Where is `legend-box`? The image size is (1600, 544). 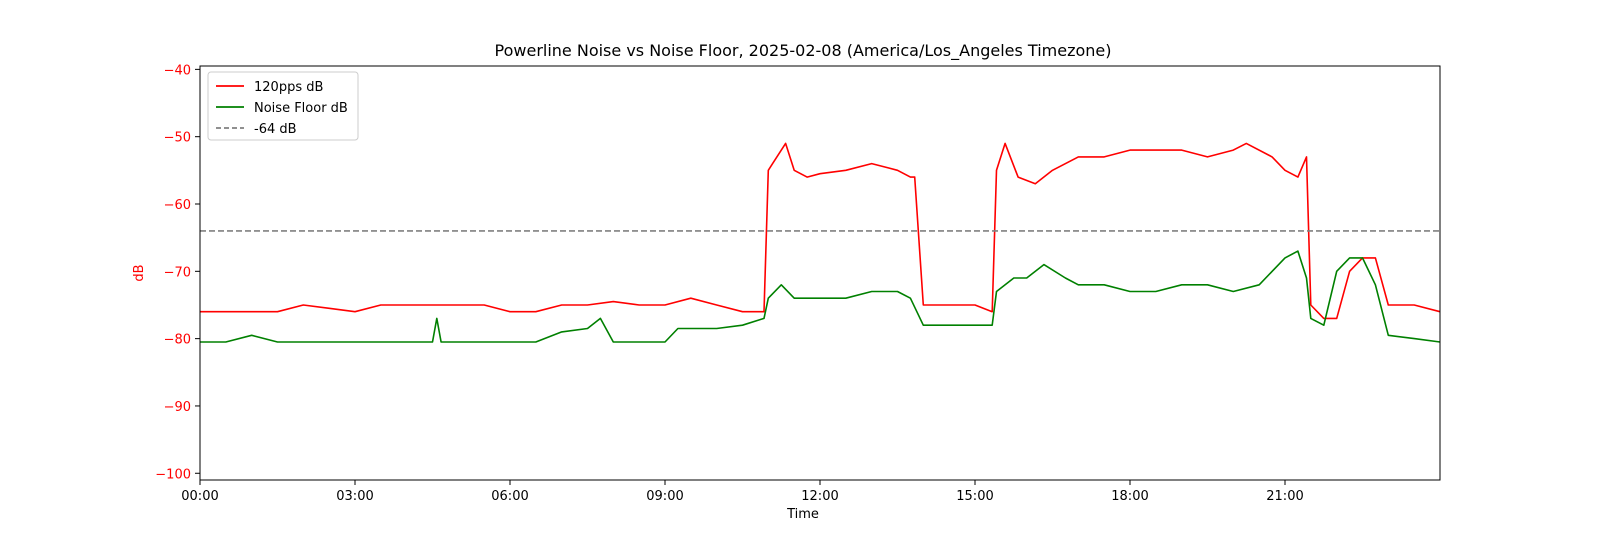
legend-box is located at coordinates (283, 106).